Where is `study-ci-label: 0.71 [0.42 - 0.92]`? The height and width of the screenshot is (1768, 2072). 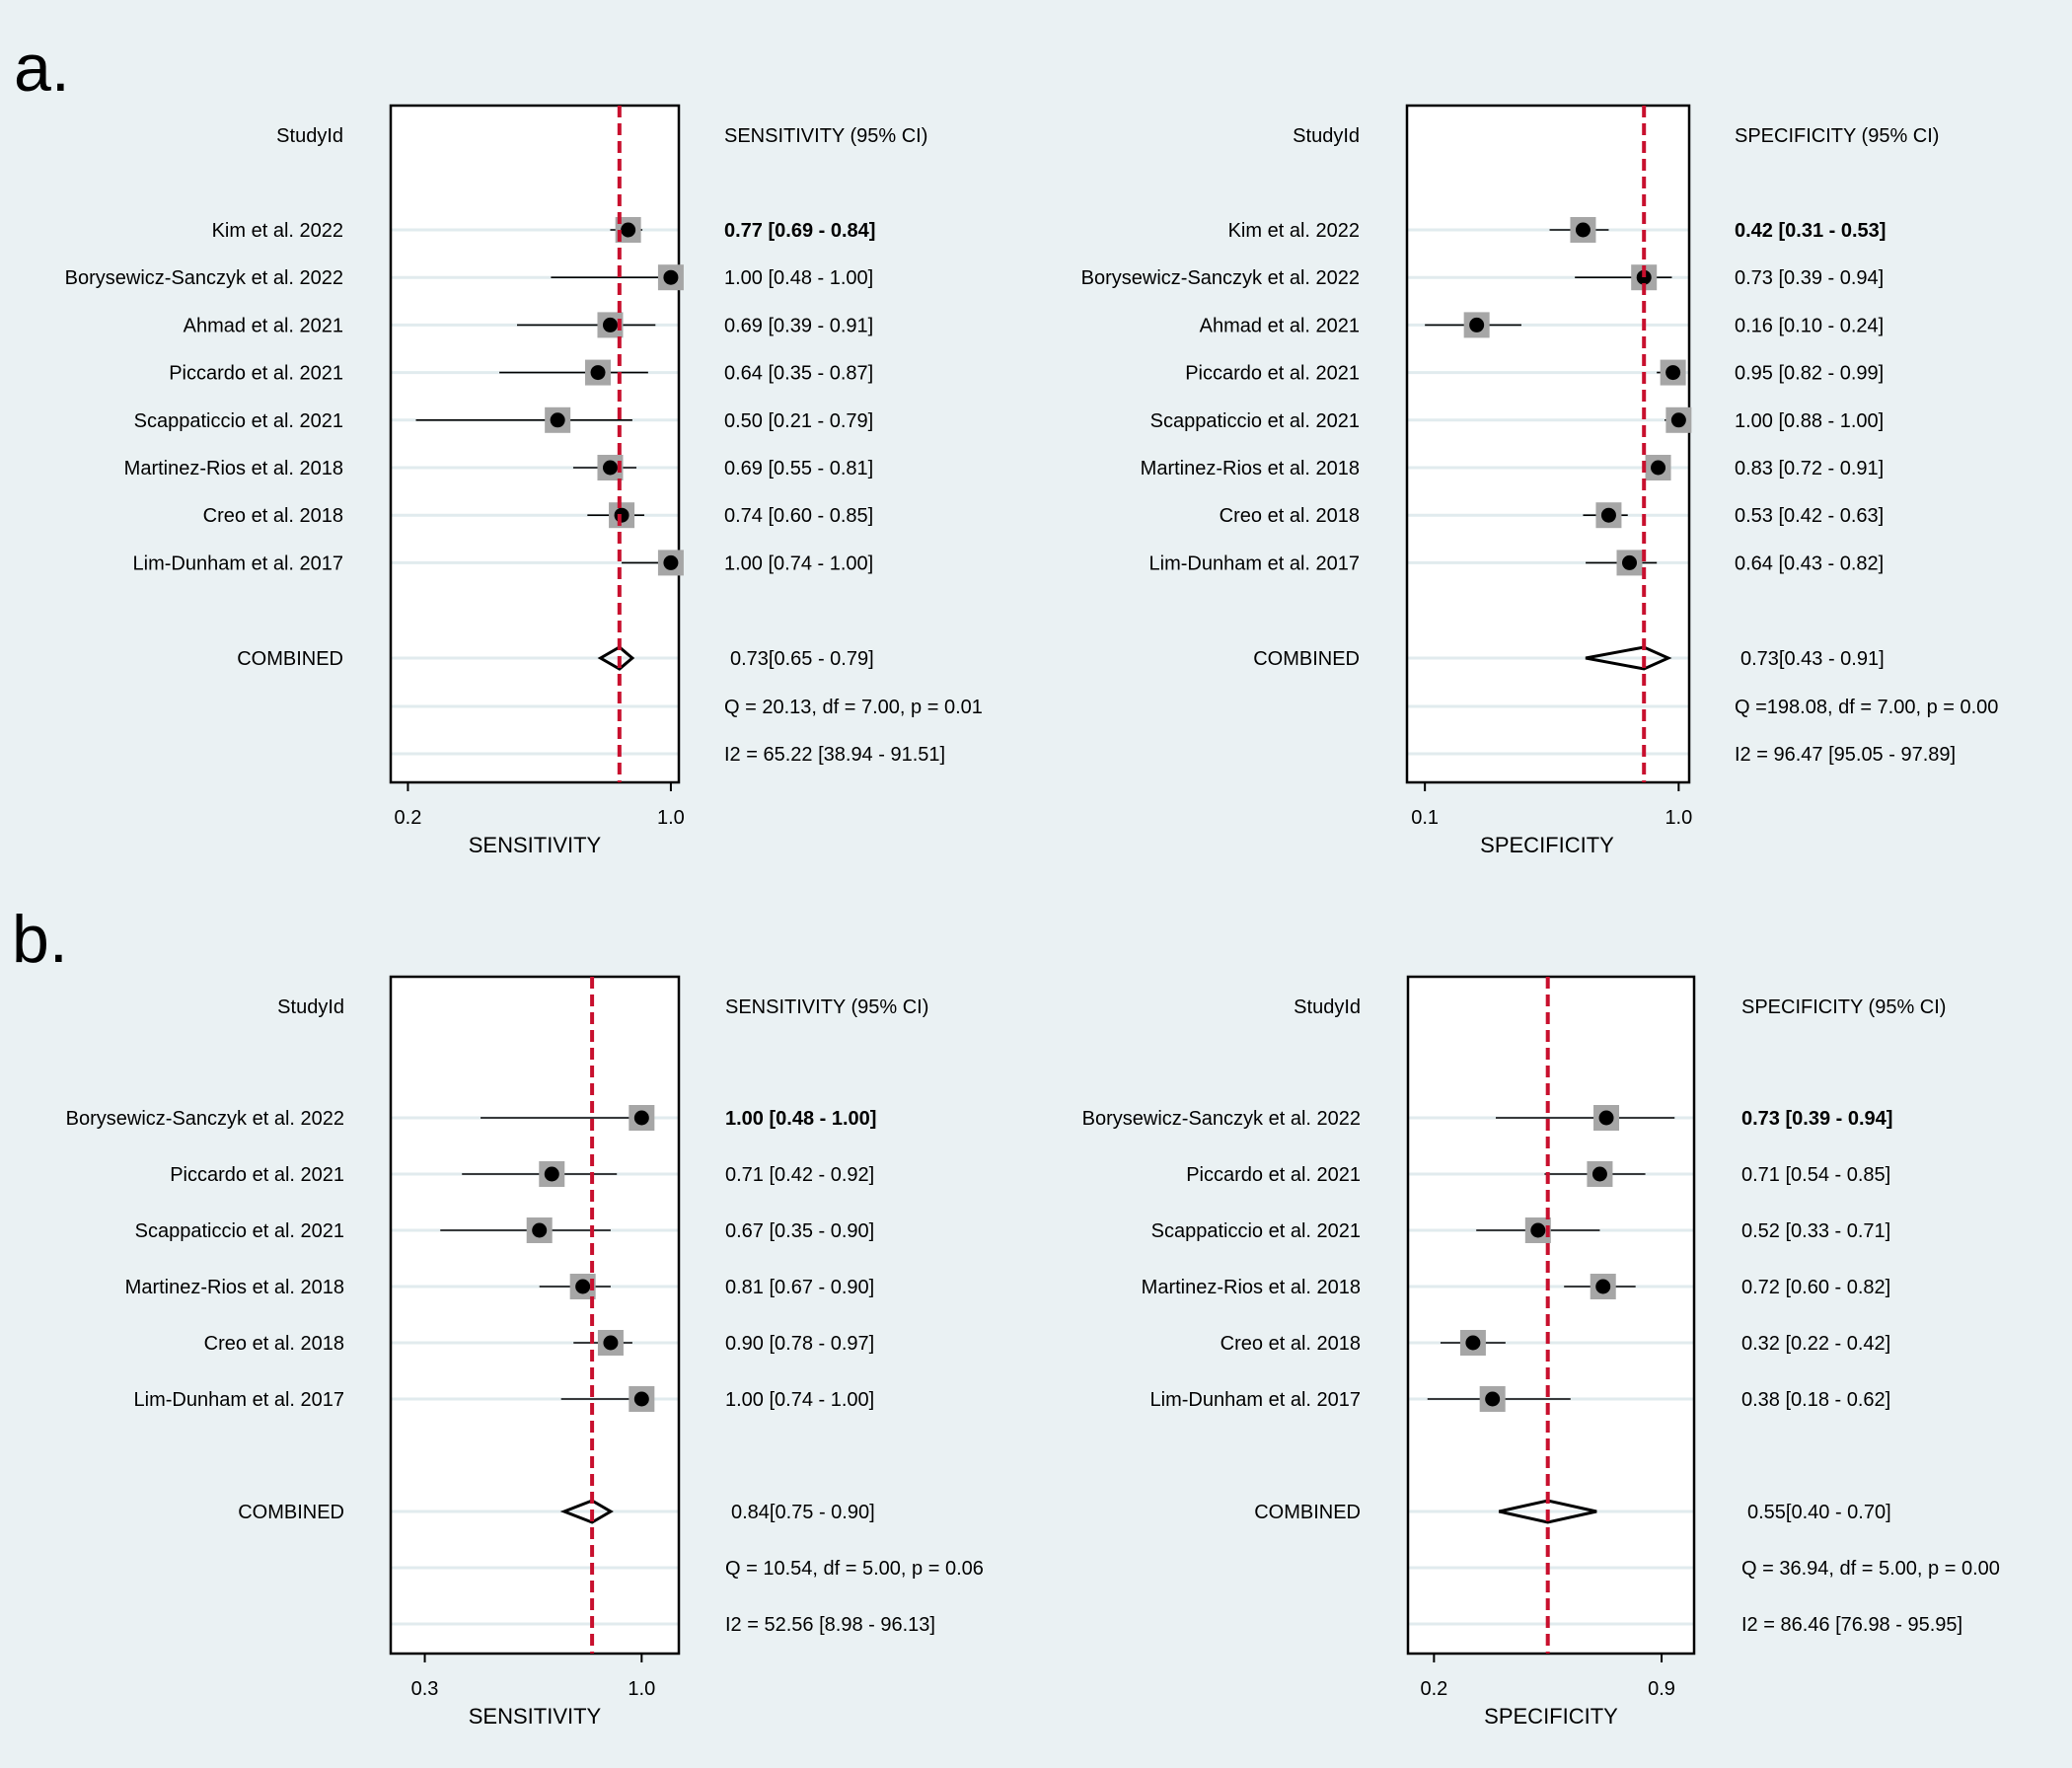 study-ci-label: 0.71 [0.42 - 0.92] is located at coordinates (800, 1175).